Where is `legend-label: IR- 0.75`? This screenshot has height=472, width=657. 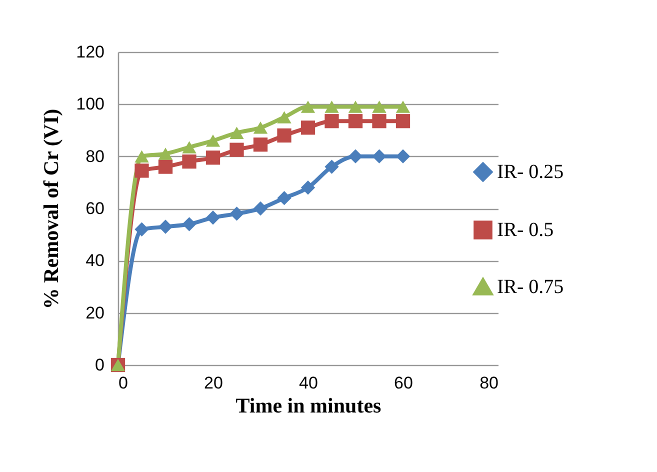
legend-label: IR- 0.75 is located at coordinates (530, 287).